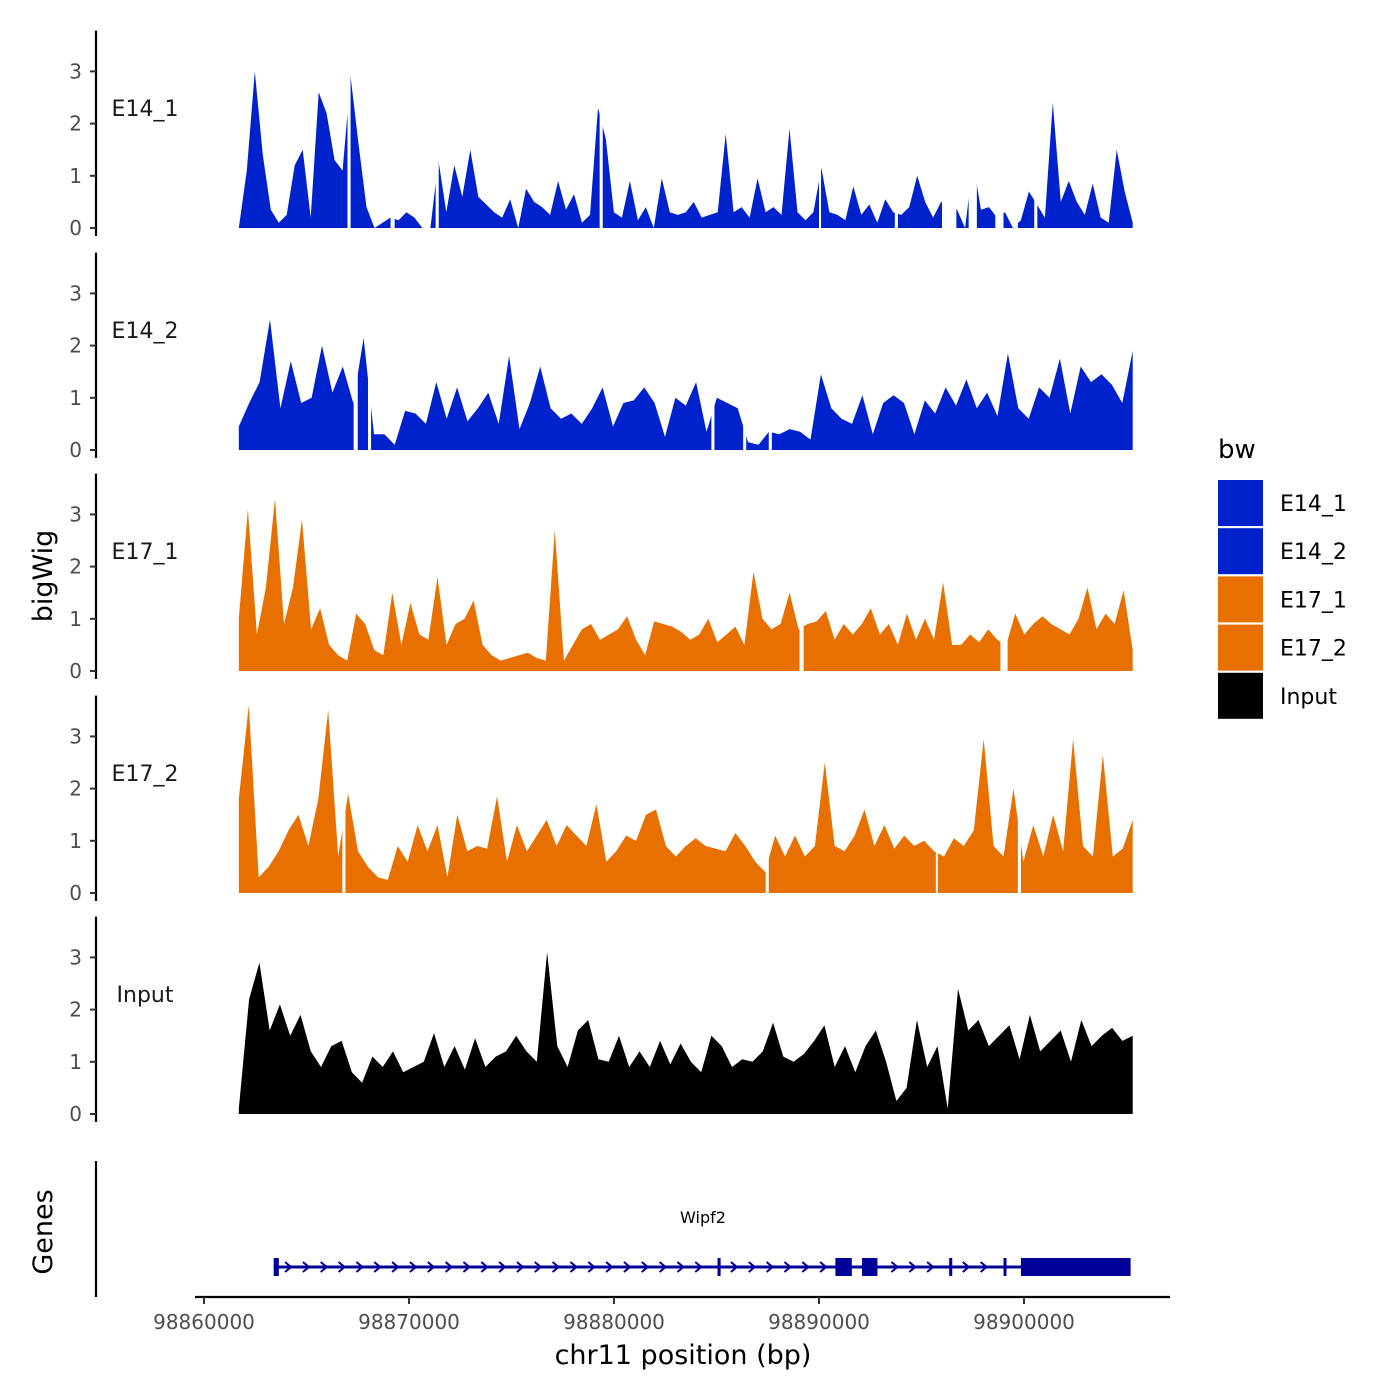  What do you see at coordinates (1237, 450) in the screenshot?
I see `legend-title: bw` at bounding box center [1237, 450].